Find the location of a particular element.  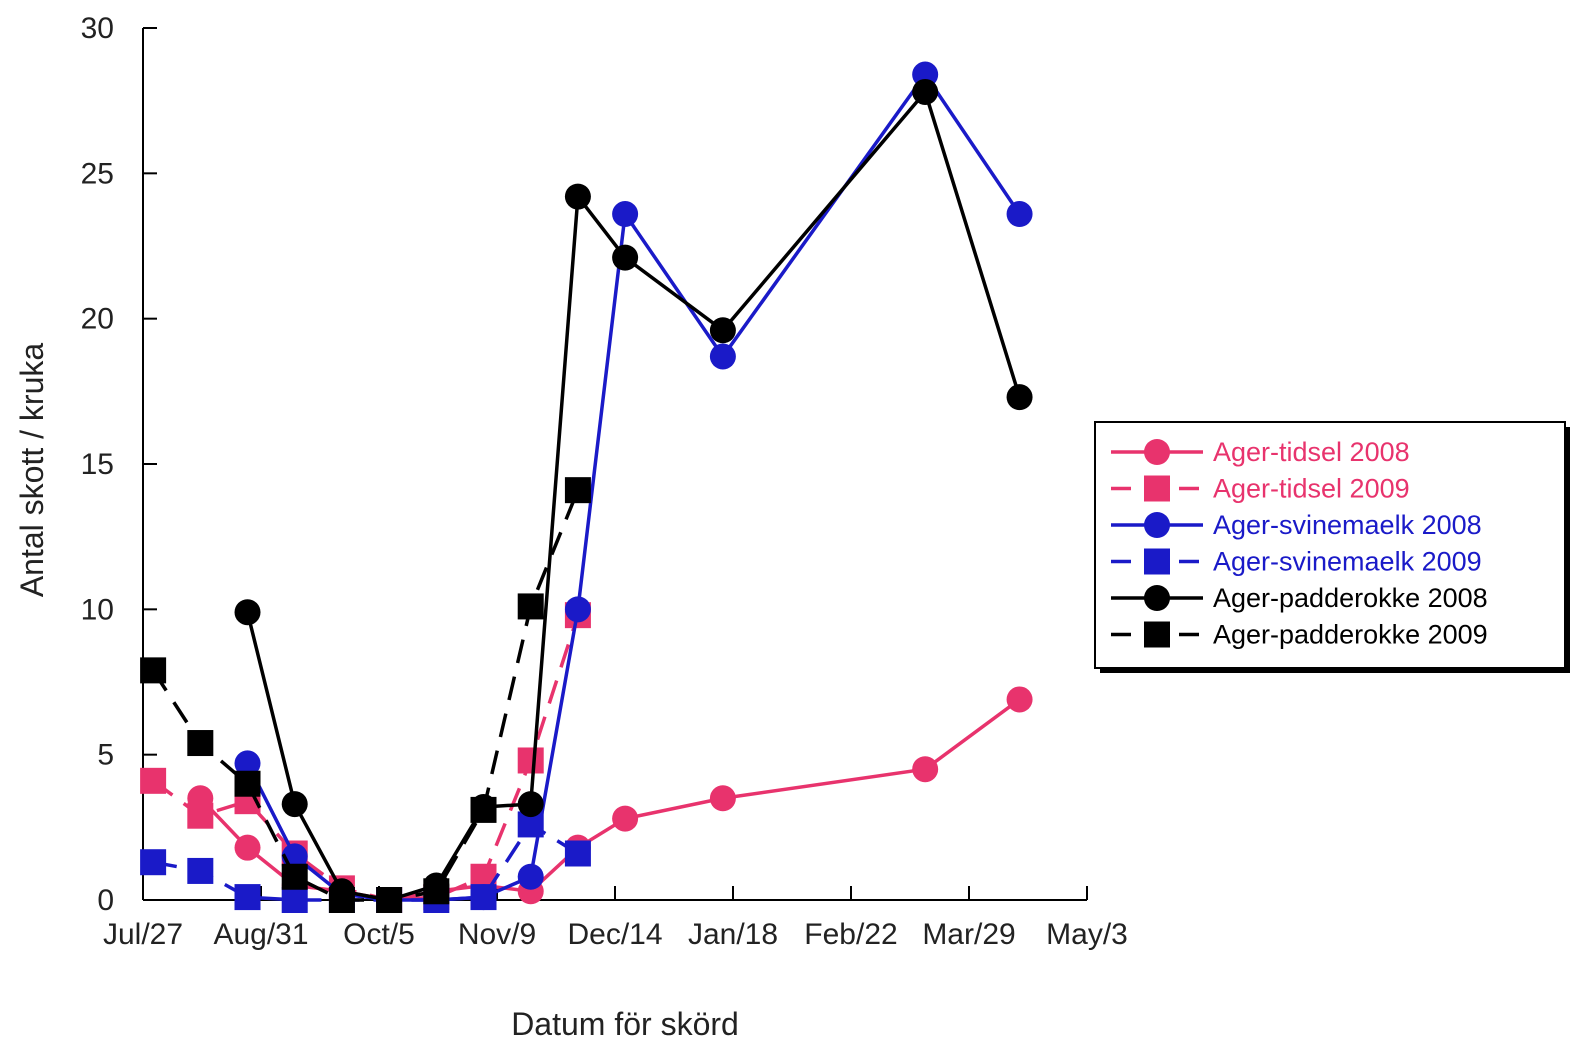

legend-label: Ager-tidsel 2008 is located at coordinates (1311, 452).